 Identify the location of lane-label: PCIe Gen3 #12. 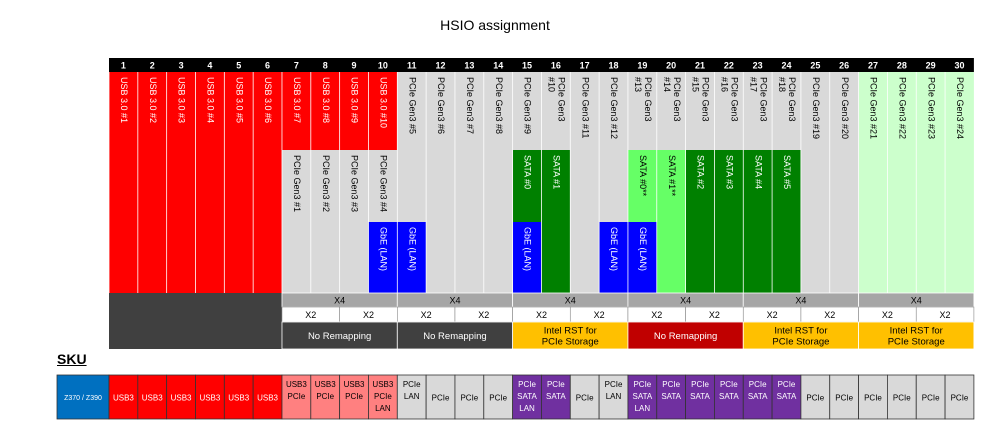
(614, 108).